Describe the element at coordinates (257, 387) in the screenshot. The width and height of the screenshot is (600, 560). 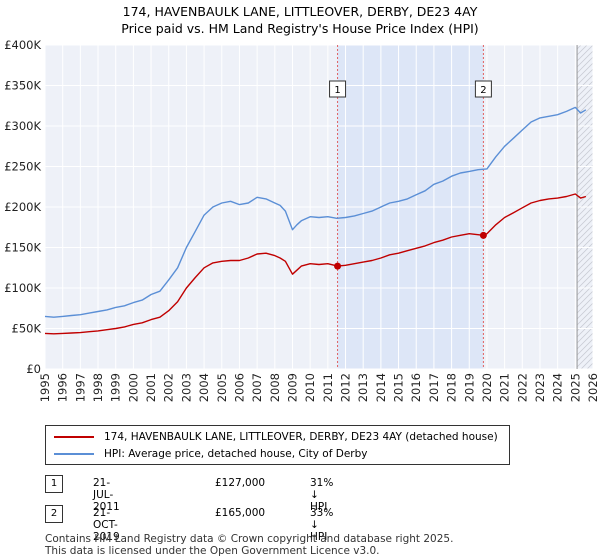
I see `x-tick-label: 2007` at that location.